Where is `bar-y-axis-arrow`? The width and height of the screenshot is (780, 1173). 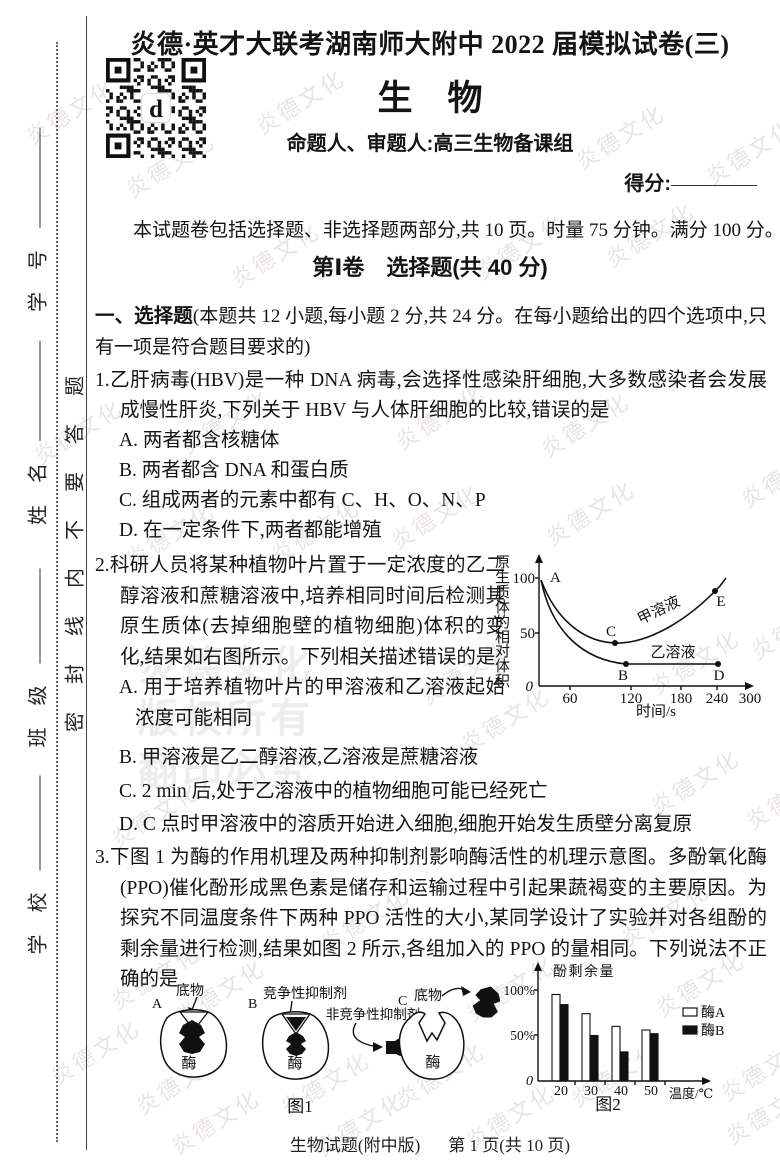 bar-y-axis-arrow is located at coordinates (538, 966).